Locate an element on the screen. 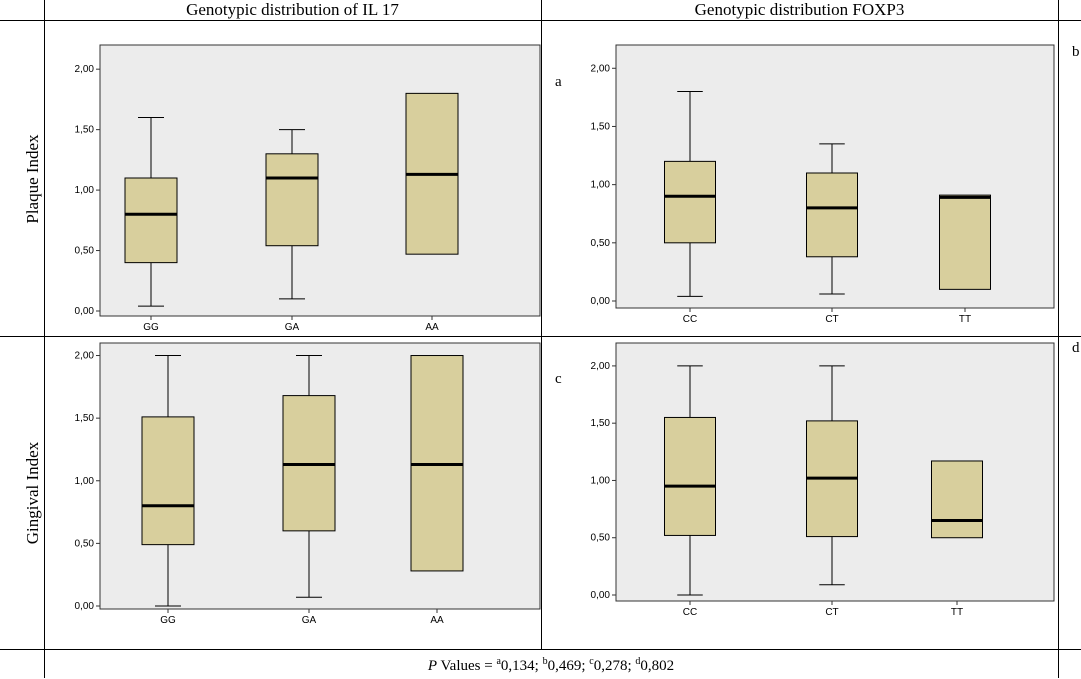 This screenshot has height=679, width=1081. p-sup-a: a is located at coordinates (498, 661).